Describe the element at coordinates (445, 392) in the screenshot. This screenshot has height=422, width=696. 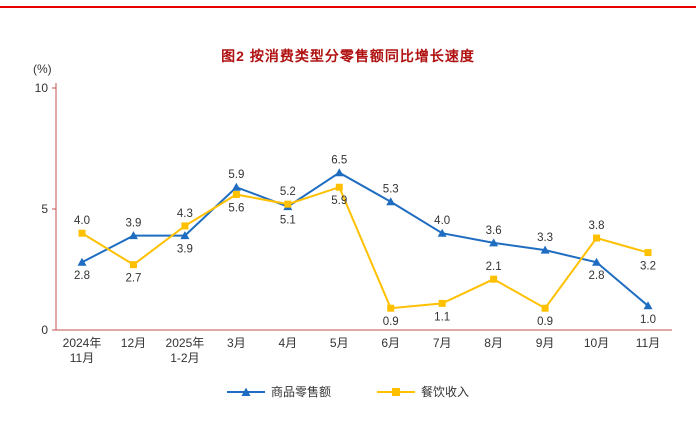
I see `legend-label-catering-income: 餐饮收入` at that location.